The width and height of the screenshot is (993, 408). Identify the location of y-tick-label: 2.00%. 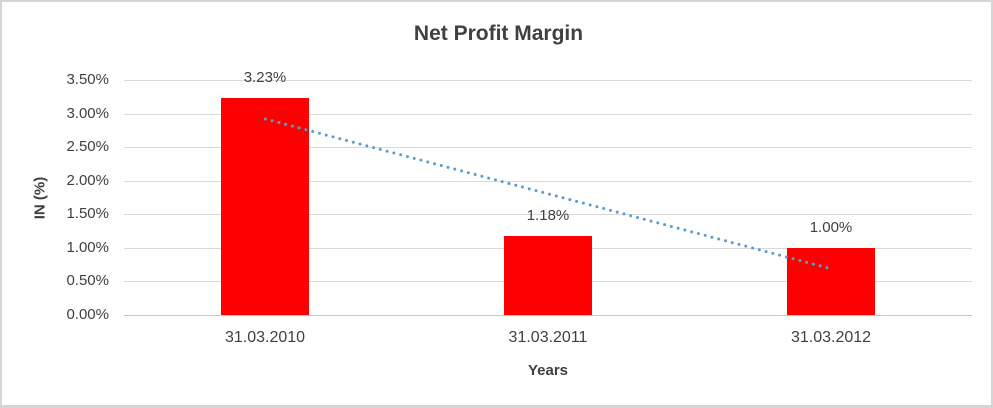
(87, 180).